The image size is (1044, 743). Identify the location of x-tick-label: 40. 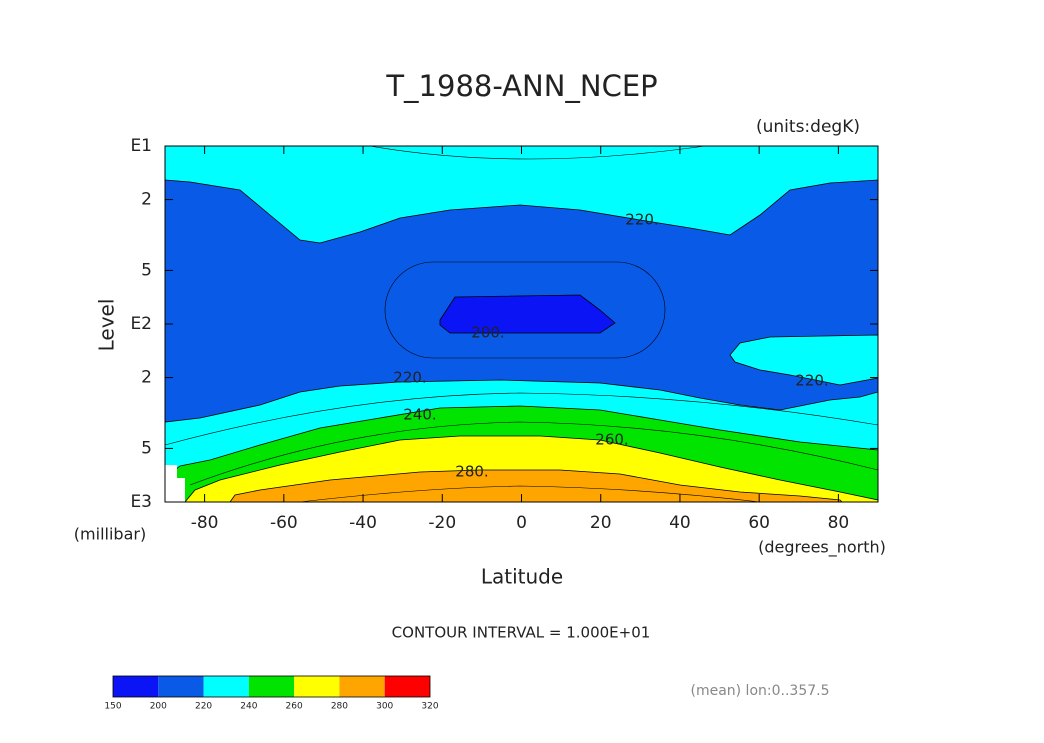
(680, 523).